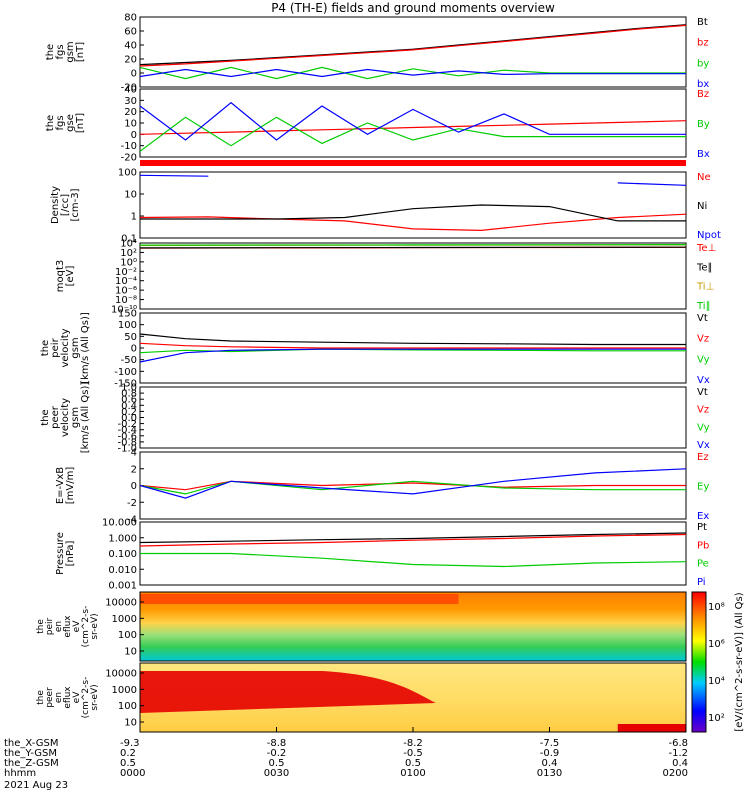  I want to click on ytick-label: -100, so click(125, 372).